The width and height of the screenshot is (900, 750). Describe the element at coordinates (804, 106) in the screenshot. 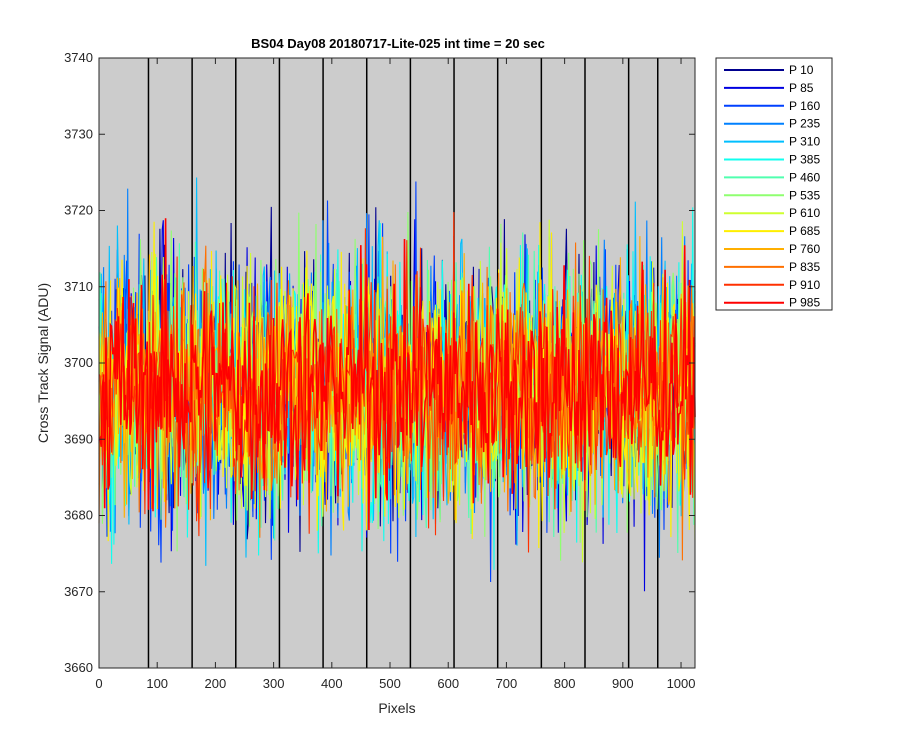

I see `legend-label-2: P 160` at that location.